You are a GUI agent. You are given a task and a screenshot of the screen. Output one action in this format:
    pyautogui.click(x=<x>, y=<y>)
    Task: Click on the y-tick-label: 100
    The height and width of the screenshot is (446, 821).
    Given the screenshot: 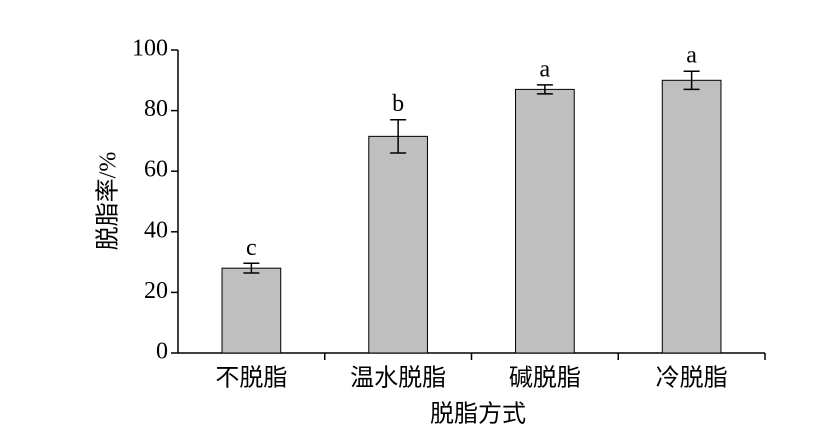 What is the action you would take?
    pyautogui.click(x=150, y=49)
    